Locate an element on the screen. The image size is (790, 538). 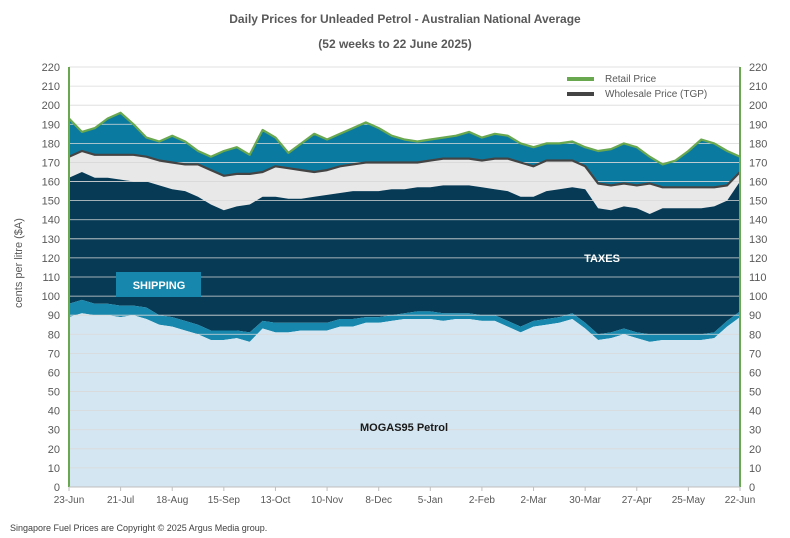
shipping-label: SHIPPING is located at coordinates (159, 286).